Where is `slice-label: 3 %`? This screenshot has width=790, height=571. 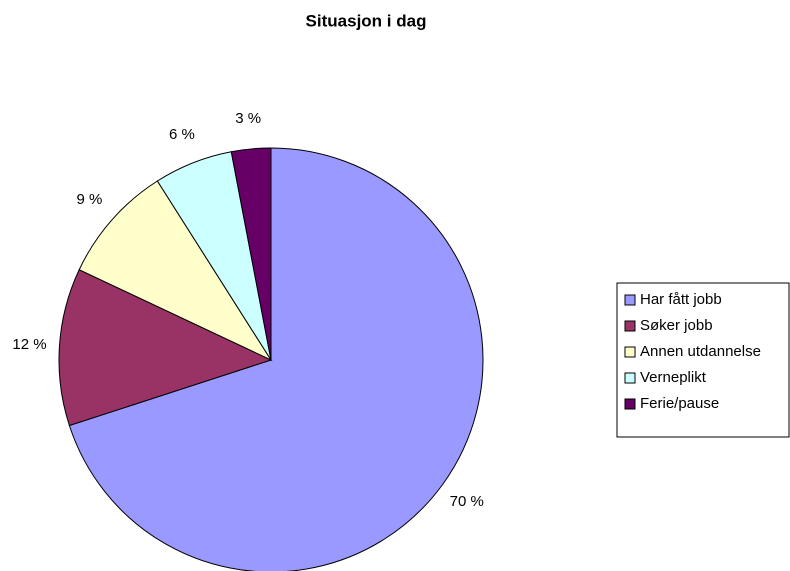 slice-label: 3 % is located at coordinates (248, 118).